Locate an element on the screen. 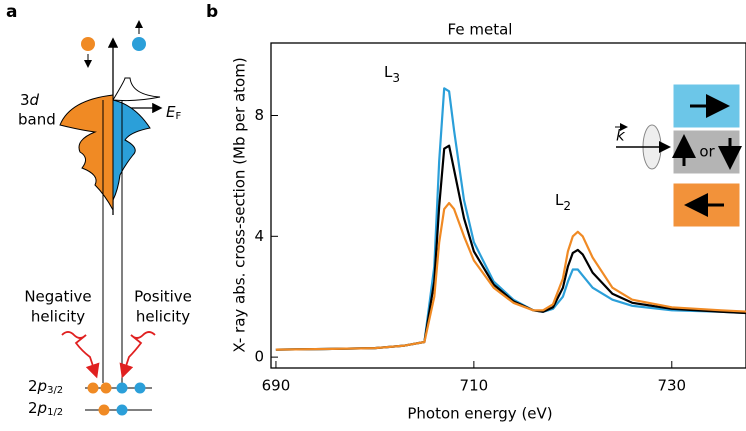 The image size is (746, 431). negative-label: helicity is located at coordinates (58, 317).